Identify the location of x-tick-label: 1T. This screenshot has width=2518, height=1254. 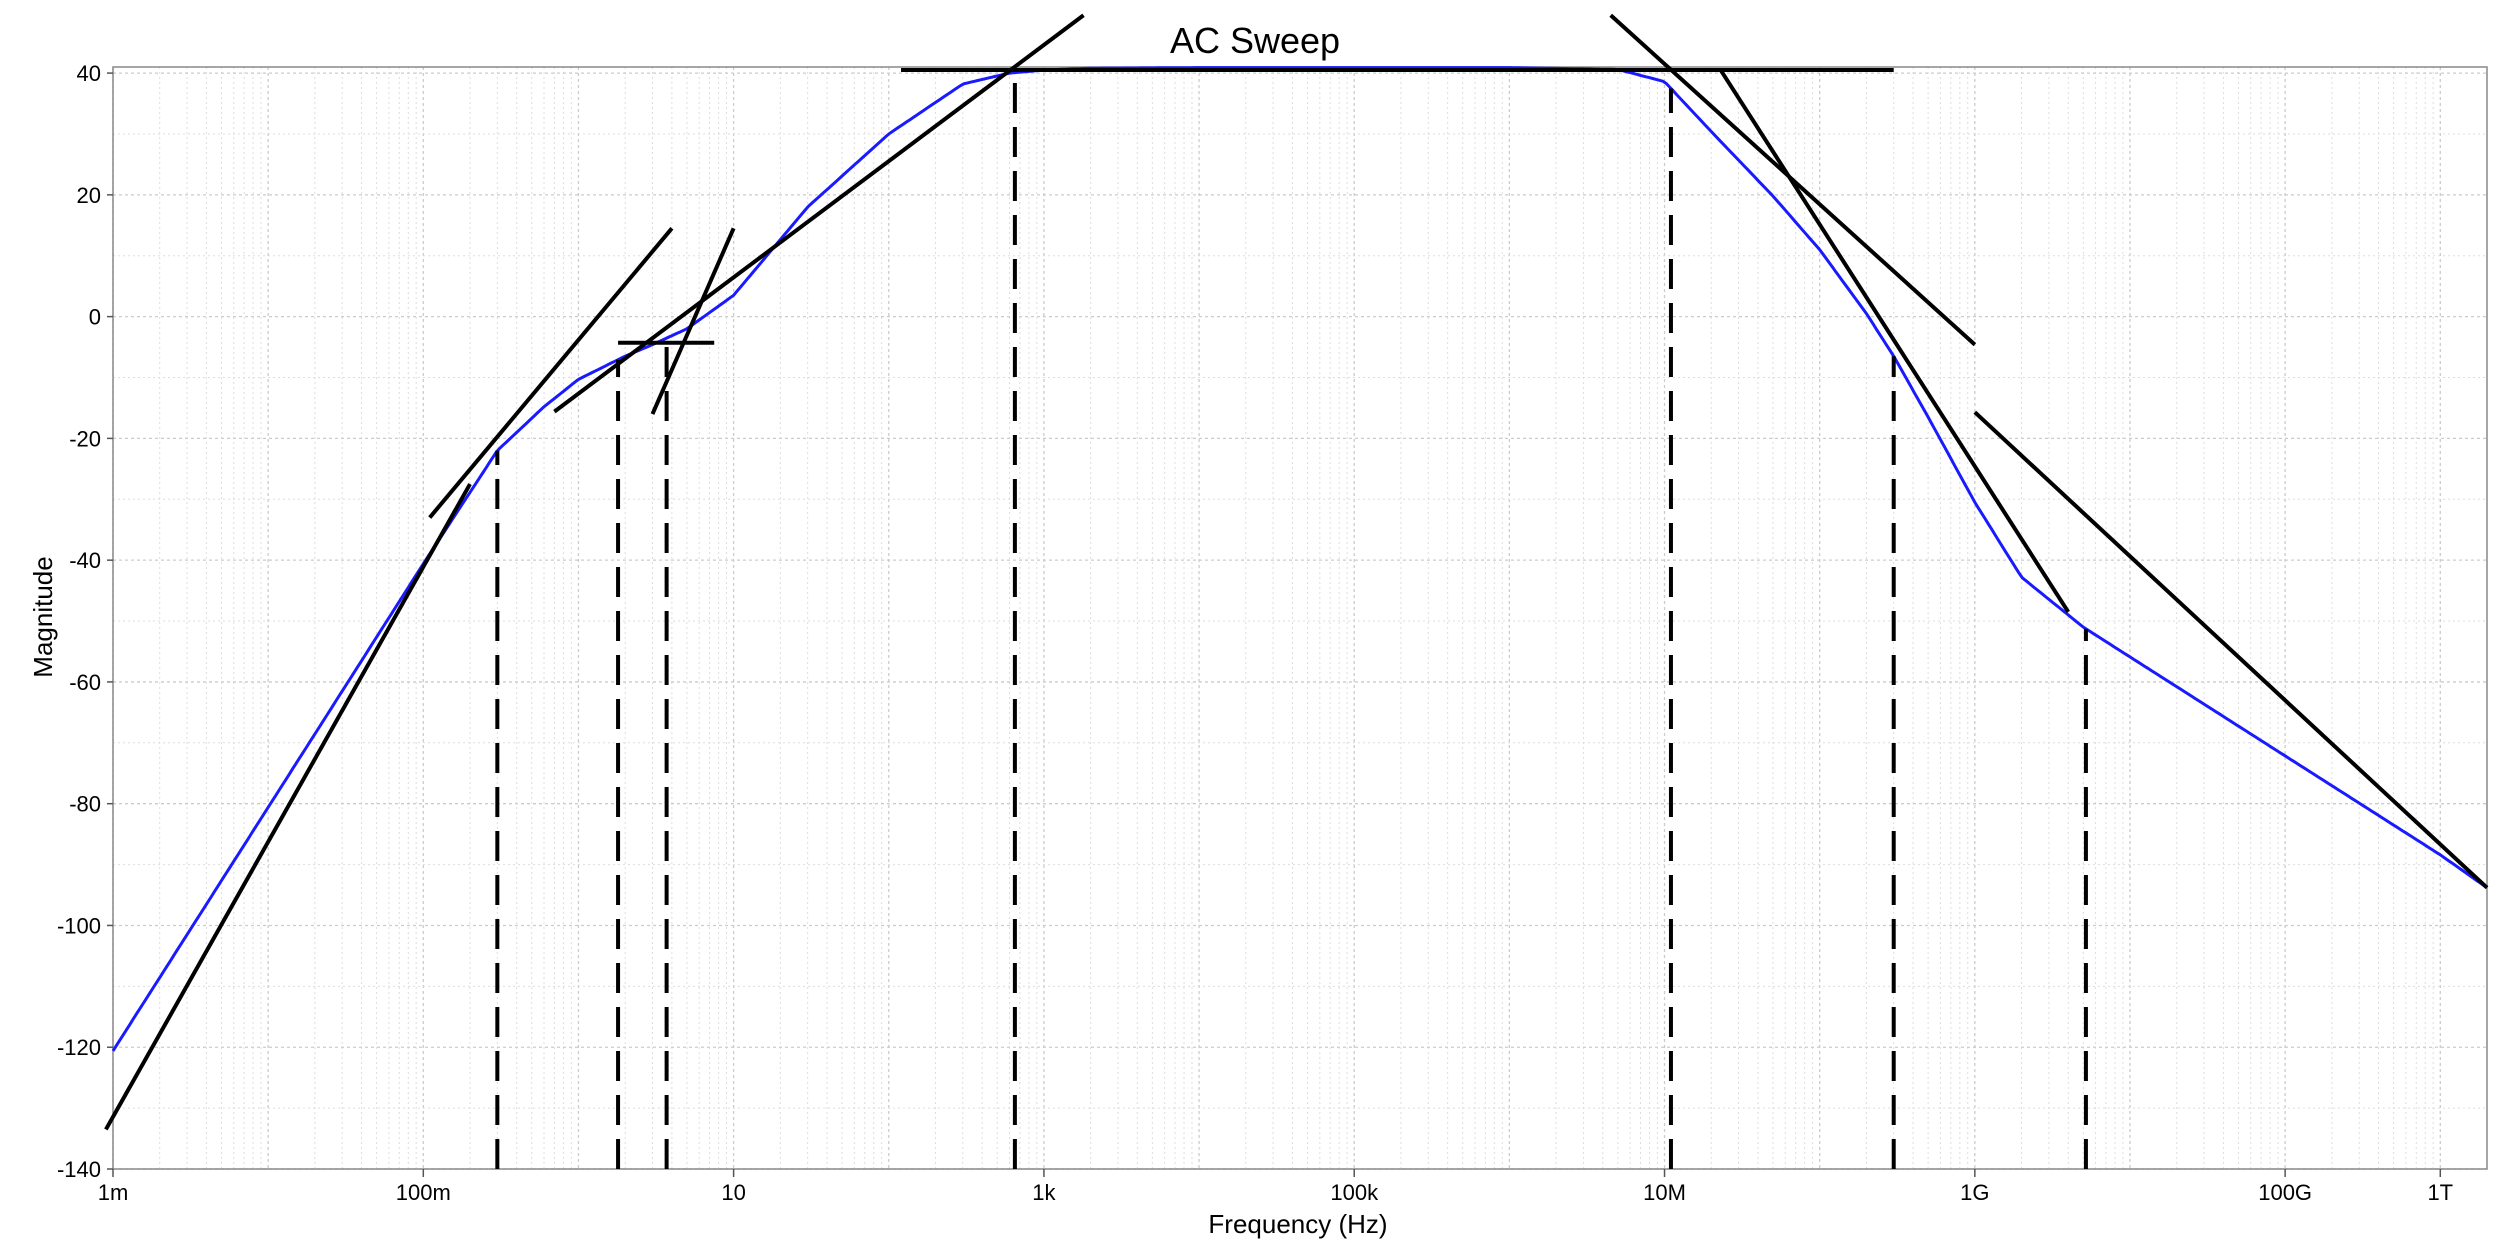
(2440, 1192).